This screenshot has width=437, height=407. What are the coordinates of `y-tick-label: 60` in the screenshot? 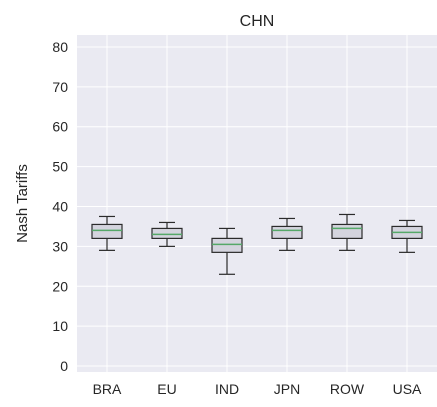 It's located at (60, 127).